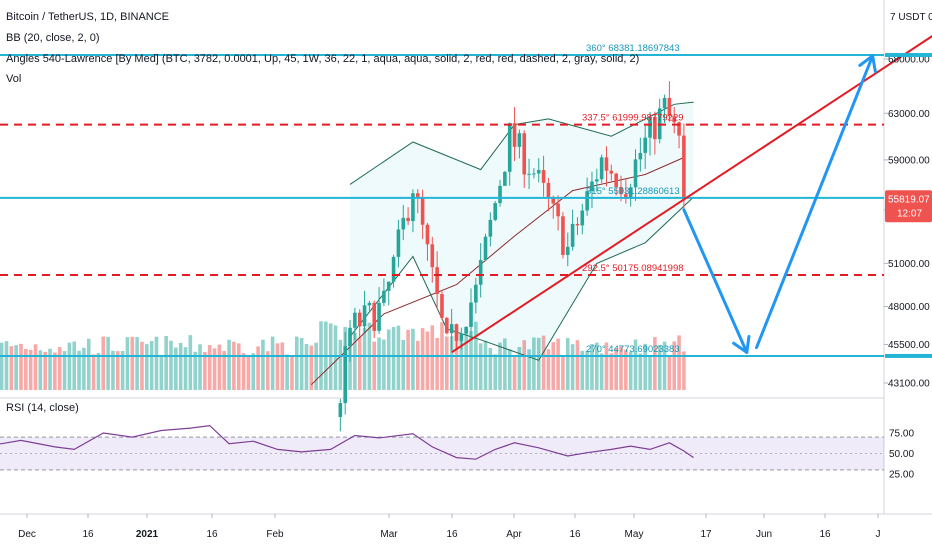 This screenshot has width=932, height=550. What do you see at coordinates (521, 143) in the screenshot?
I see `bollinger-upper` at bounding box center [521, 143].